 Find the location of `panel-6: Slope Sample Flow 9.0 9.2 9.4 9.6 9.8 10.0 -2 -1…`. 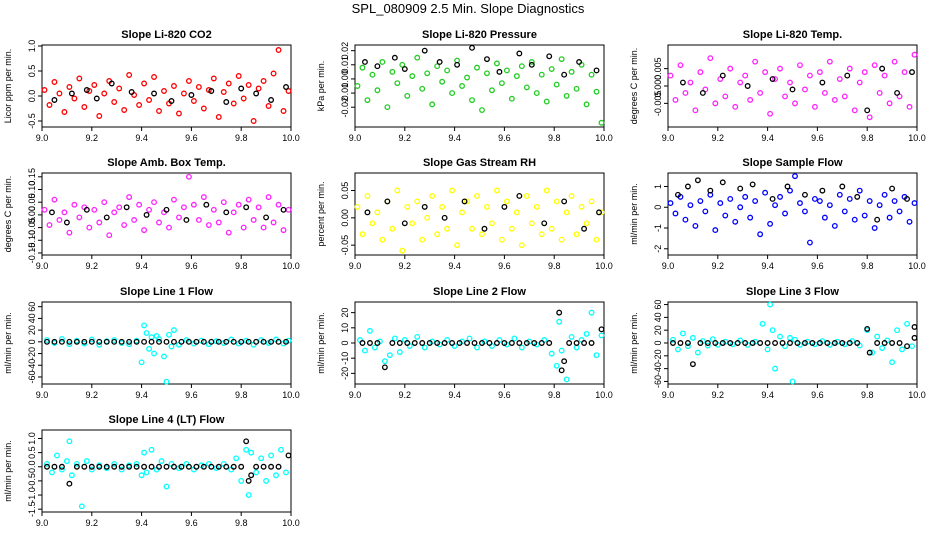

panel-6: Slope Sample Flow 9.0 9.2 9.4 9.6 9.8 10.0 -2 -1… is located at coordinates (777, 214).